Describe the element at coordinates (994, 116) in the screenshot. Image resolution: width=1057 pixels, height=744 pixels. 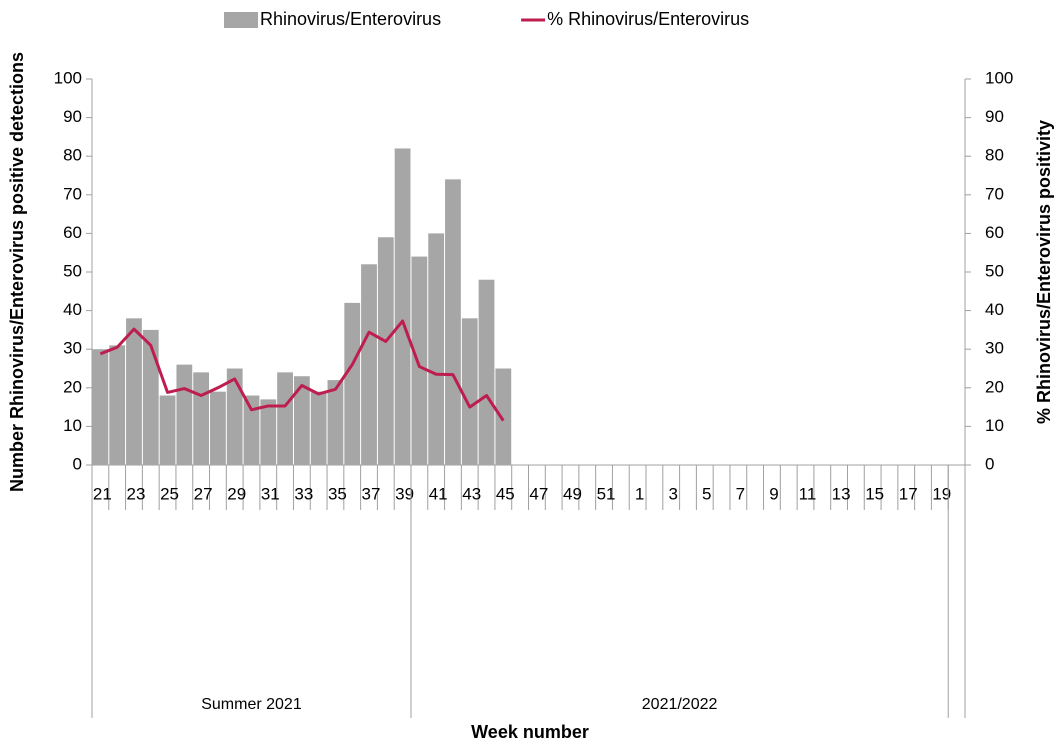
I see `y2-tick-label: 90` at that location.